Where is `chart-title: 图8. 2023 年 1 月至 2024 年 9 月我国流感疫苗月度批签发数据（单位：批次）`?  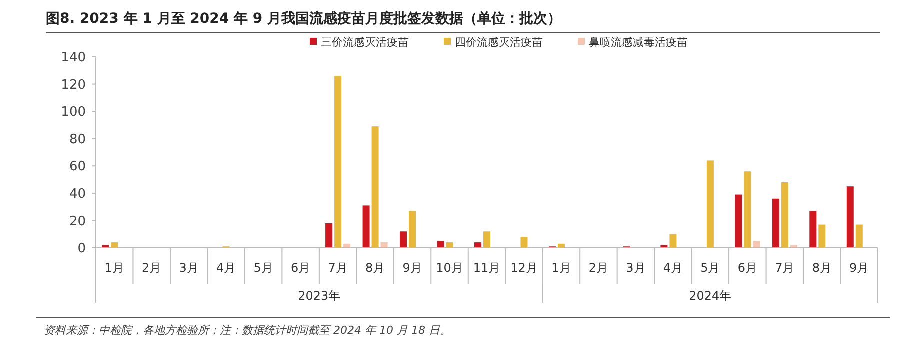
chart-title: 图8. 2023 年 1 月至 2024 年 9 月我国流感疫苗月度批签发数据（单位：批次） is located at coordinates (304, 18).